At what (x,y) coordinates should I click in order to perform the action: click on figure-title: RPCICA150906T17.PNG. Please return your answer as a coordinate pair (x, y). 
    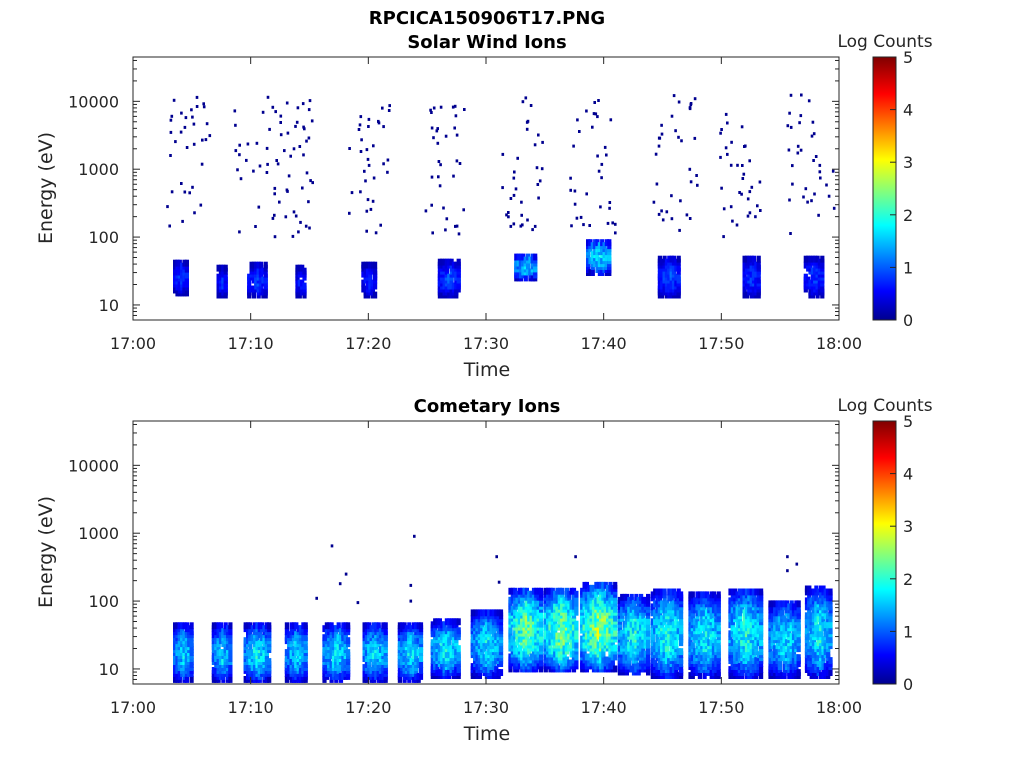
    Looking at the image, I should click on (487, 18).